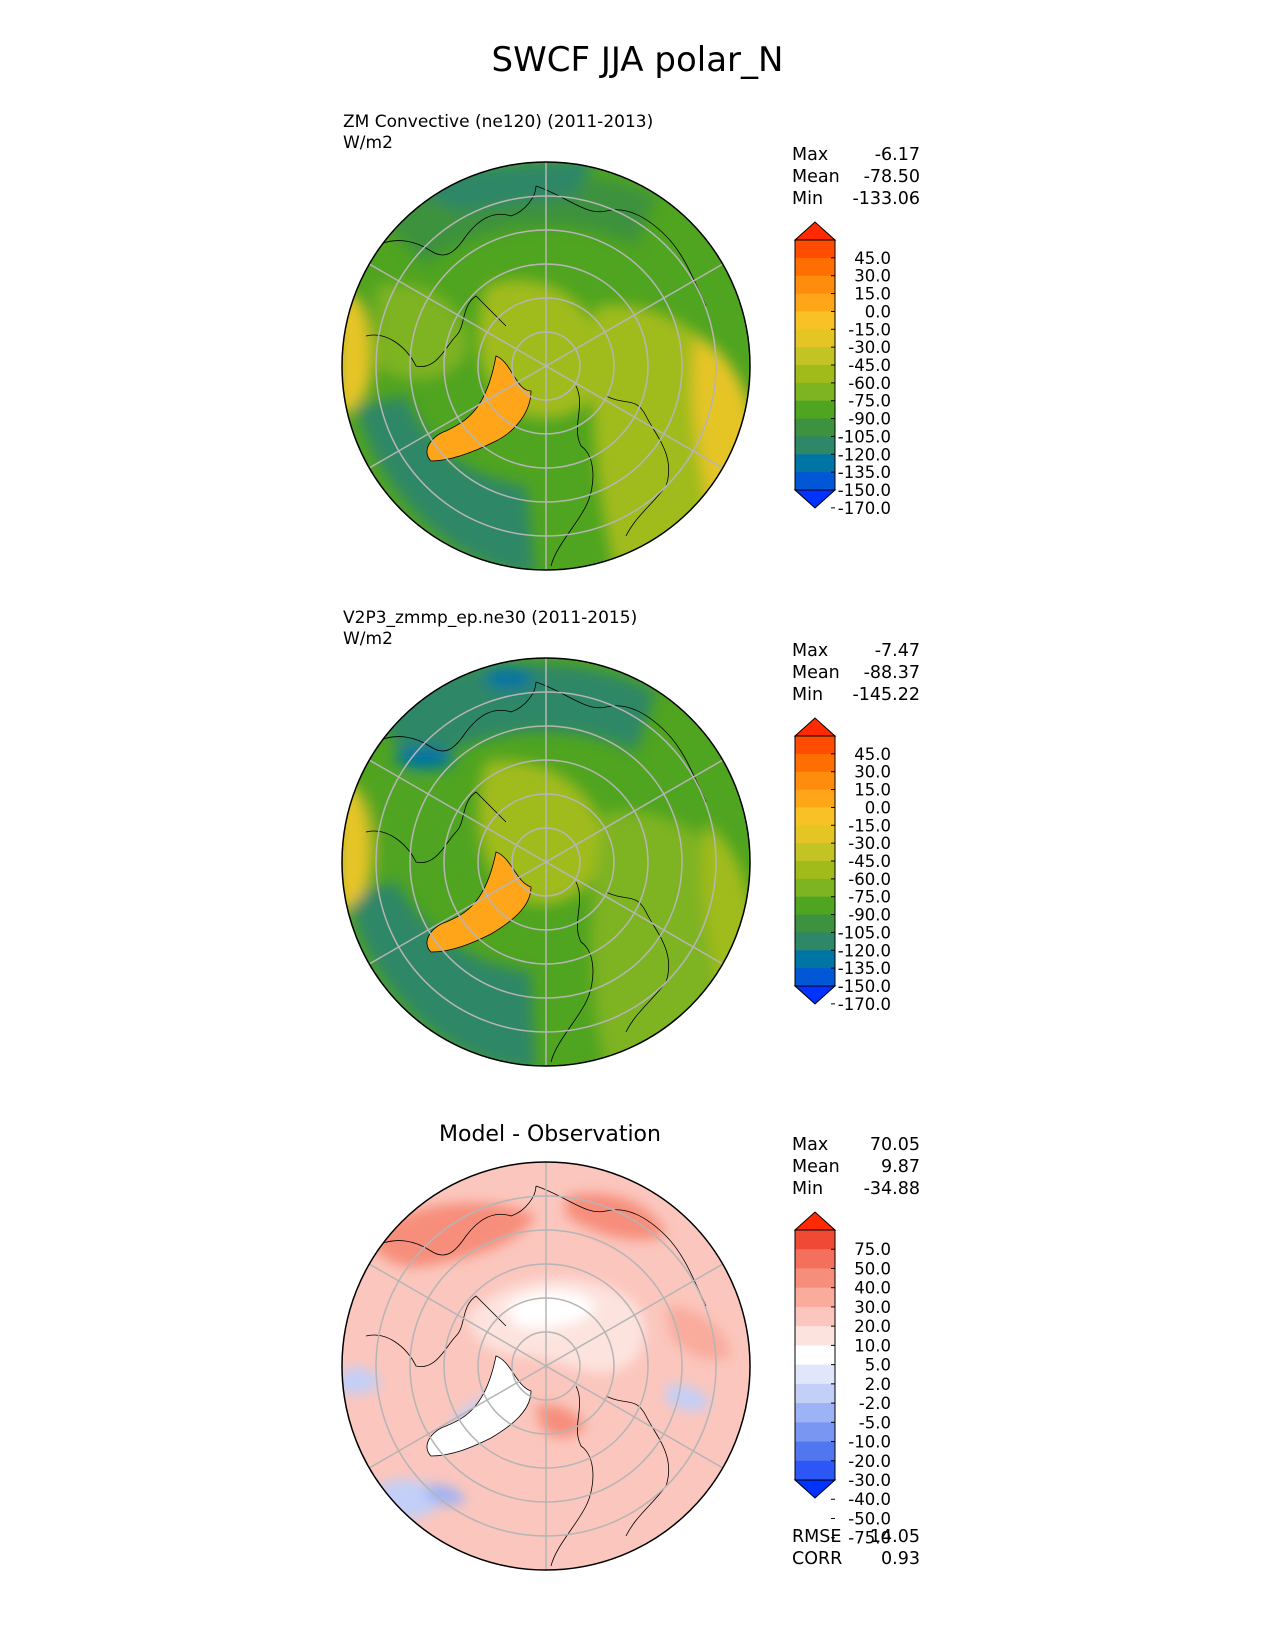 The height and width of the screenshot is (1650, 1275). What do you see at coordinates (856, 1548) in the screenshot?
I see `panel3-metrics: RMSE 14.05 CORR 0.93` at bounding box center [856, 1548].